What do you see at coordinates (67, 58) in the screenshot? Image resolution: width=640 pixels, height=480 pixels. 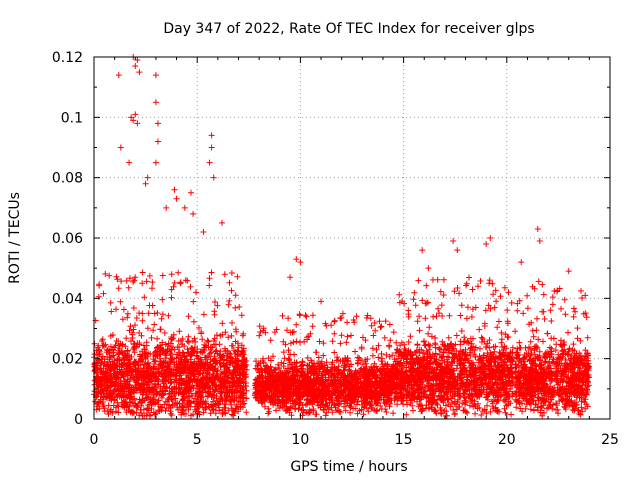 I see `y-tick-label: 0.12` at bounding box center [67, 58].